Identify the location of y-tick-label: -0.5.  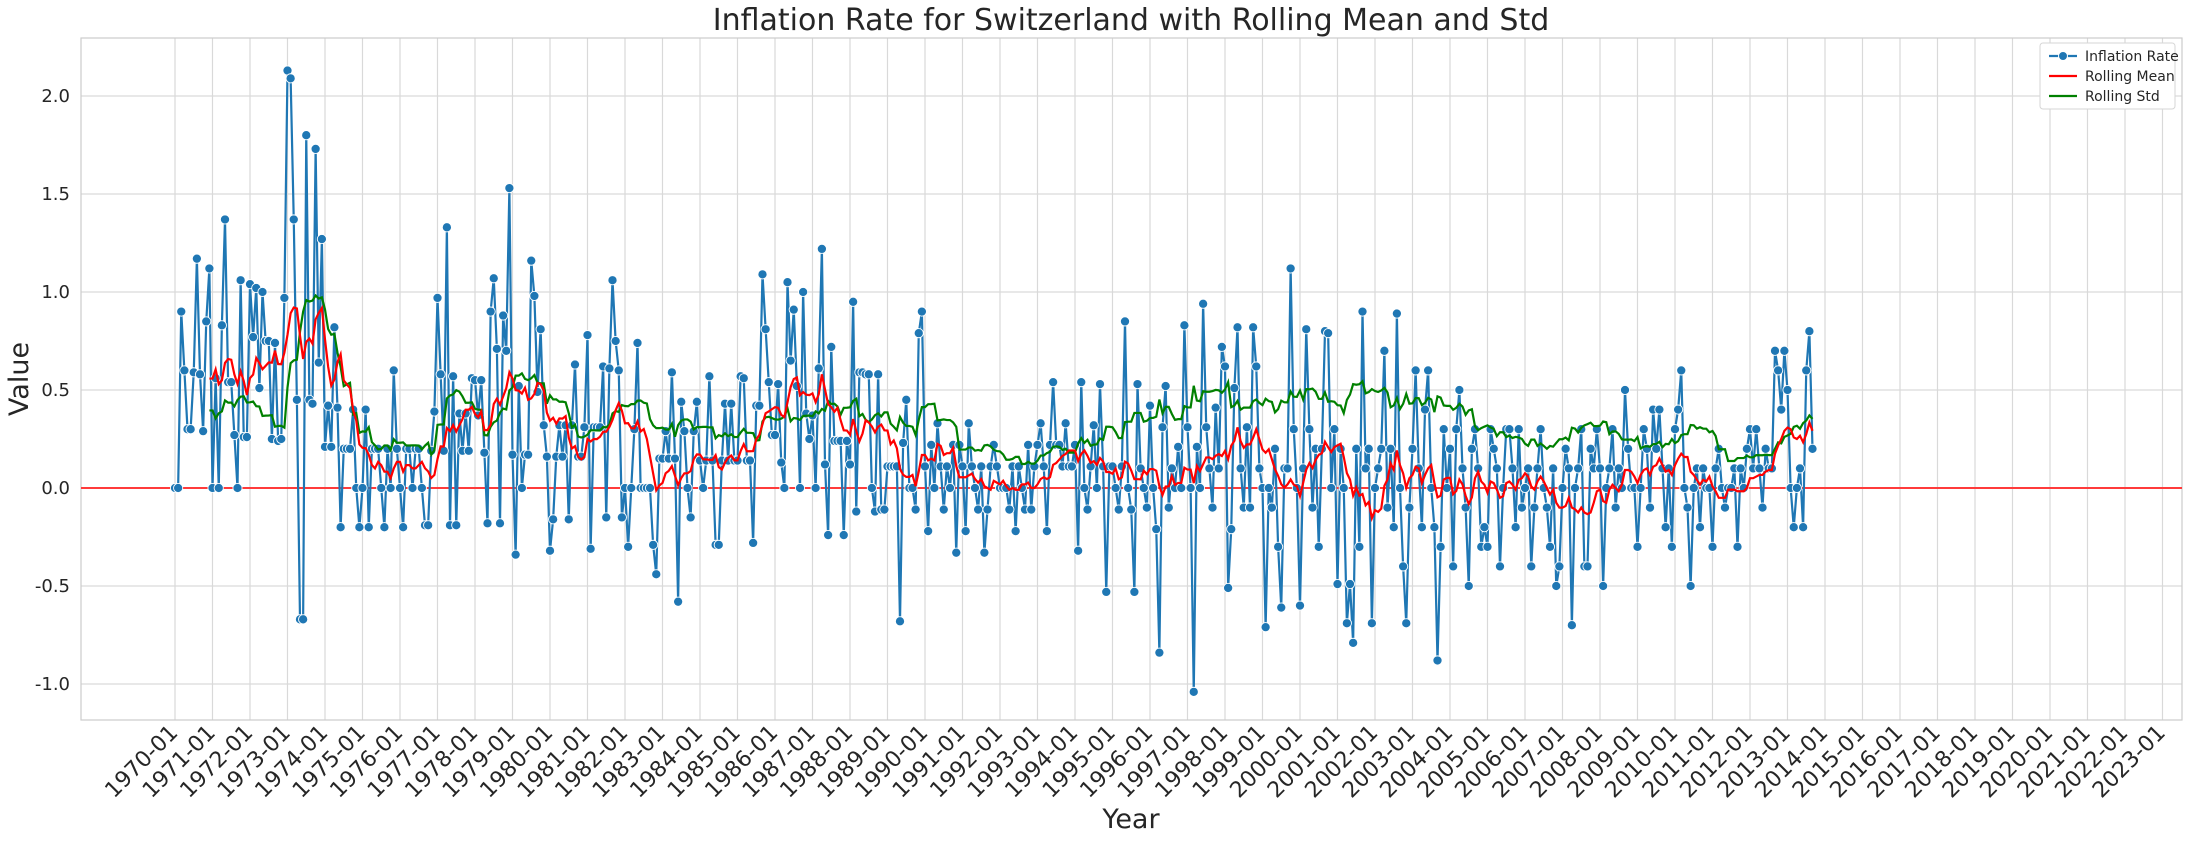
(52, 586).